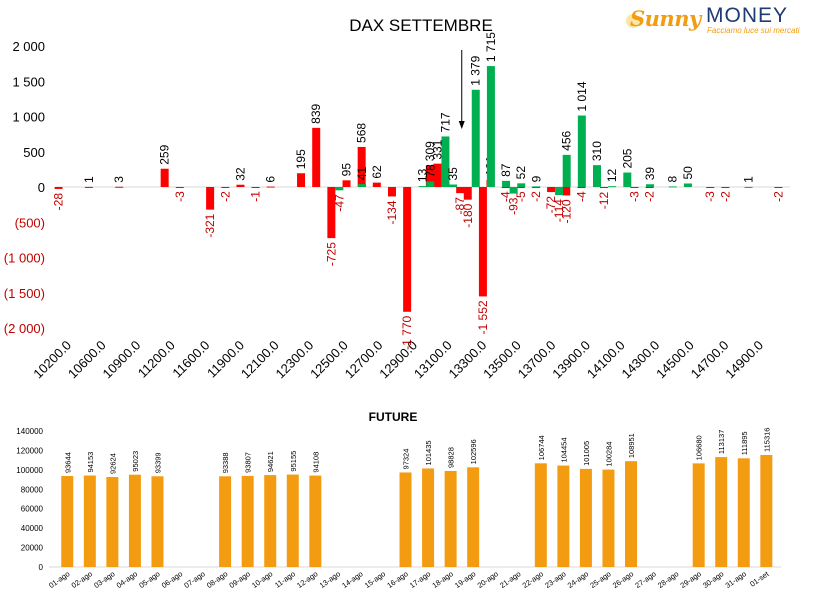 The height and width of the screenshot is (604, 821). Describe the element at coordinates (476, 70) in the screenshot. I see `data-label: 1 379` at that location.